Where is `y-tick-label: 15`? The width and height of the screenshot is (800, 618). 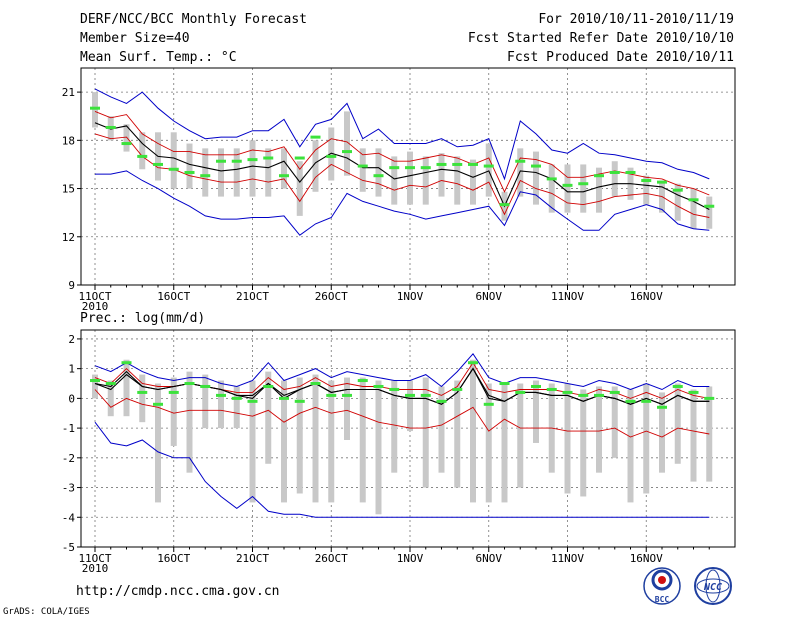
y-tick-label: 15 is located at coordinates (68, 189).